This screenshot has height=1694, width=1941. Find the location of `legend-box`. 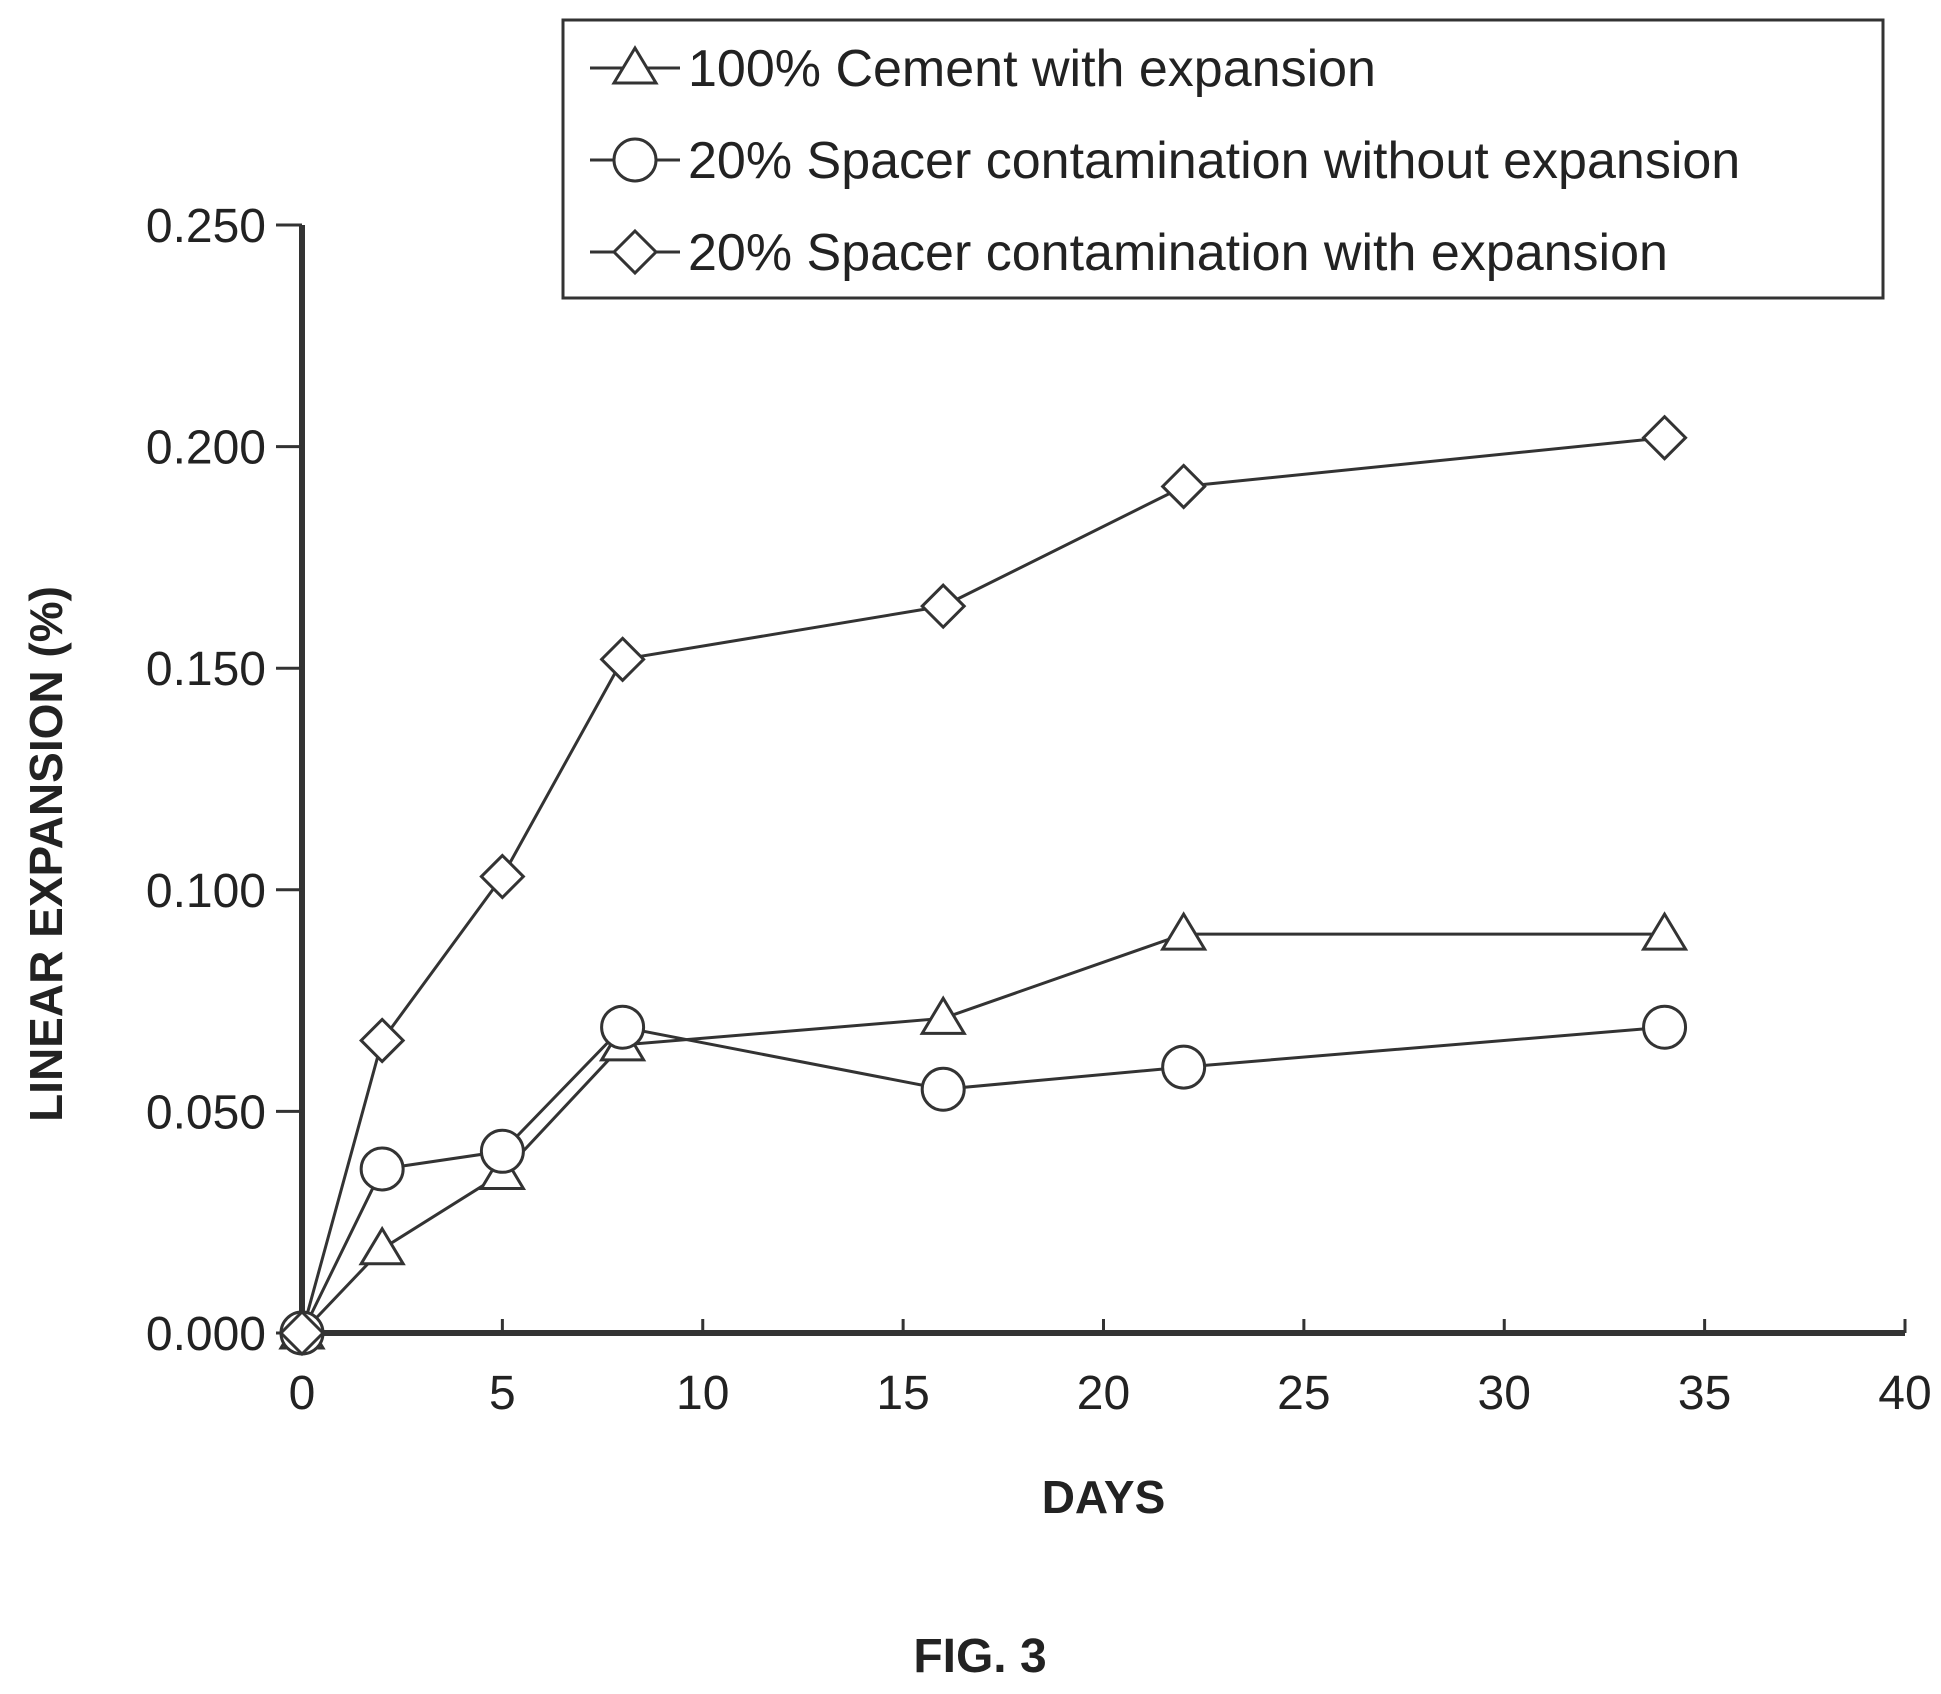

legend-box is located at coordinates (1223, 159).